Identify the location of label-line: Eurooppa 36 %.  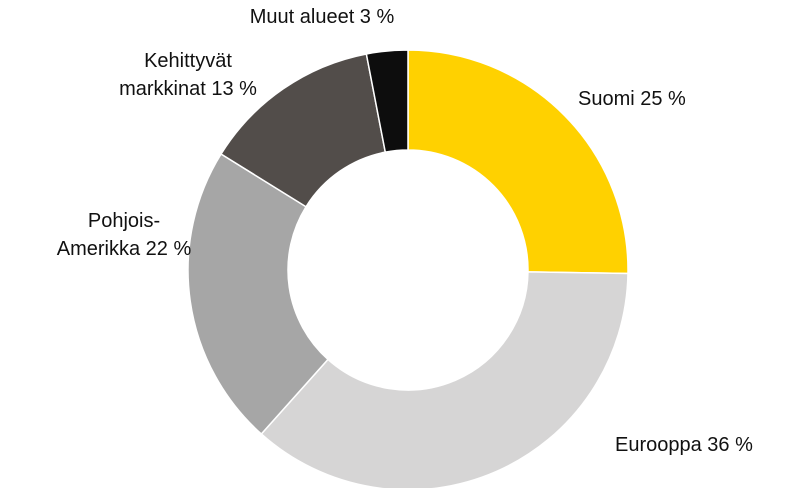
(684, 445).